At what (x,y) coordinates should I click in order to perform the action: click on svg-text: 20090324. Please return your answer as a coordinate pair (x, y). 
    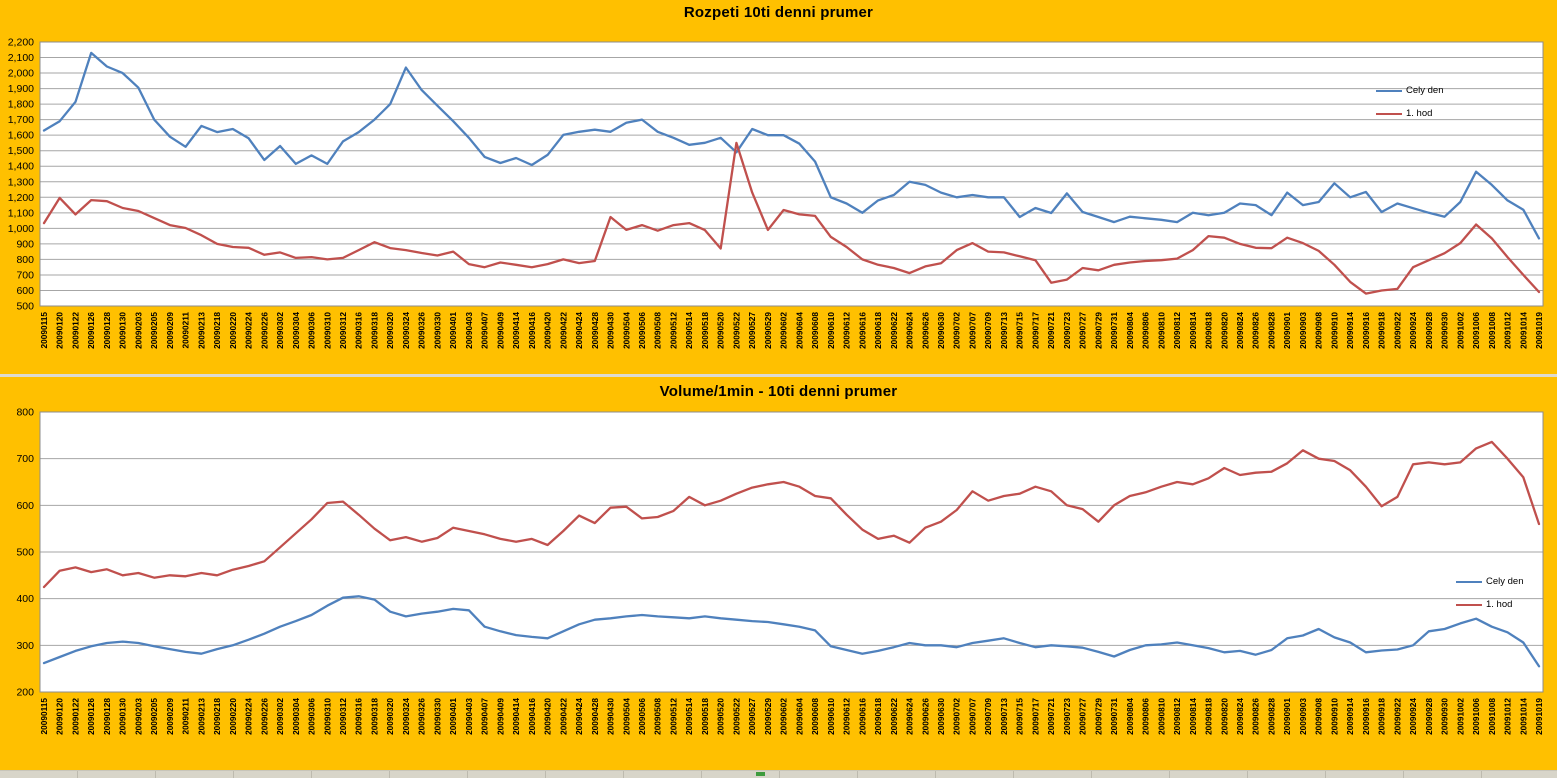
    Looking at the image, I should click on (406, 330).